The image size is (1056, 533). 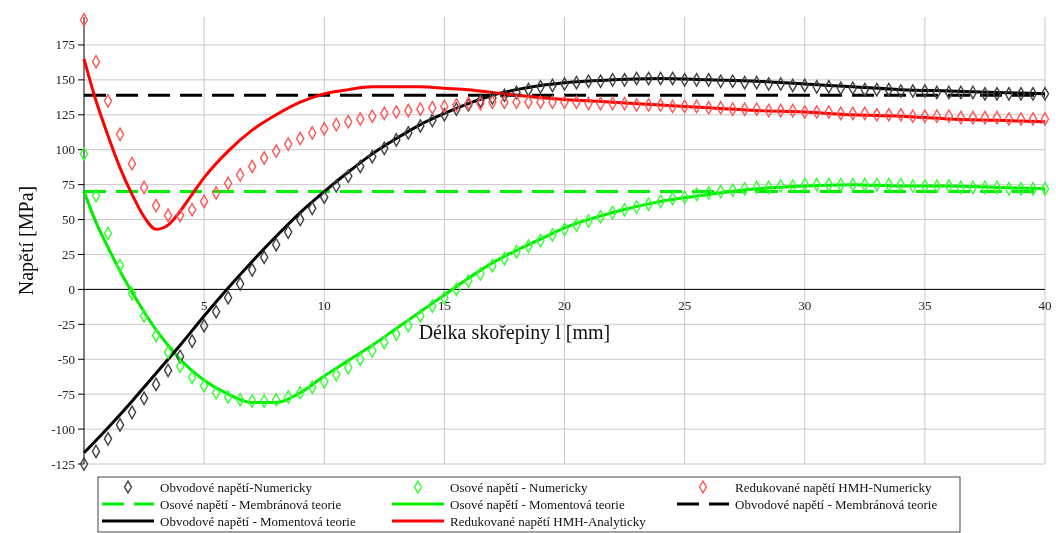 What do you see at coordinates (251, 504) in the screenshot?
I see `legend-label: Osové napětí - Membránová teorie` at bounding box center [251, 504].